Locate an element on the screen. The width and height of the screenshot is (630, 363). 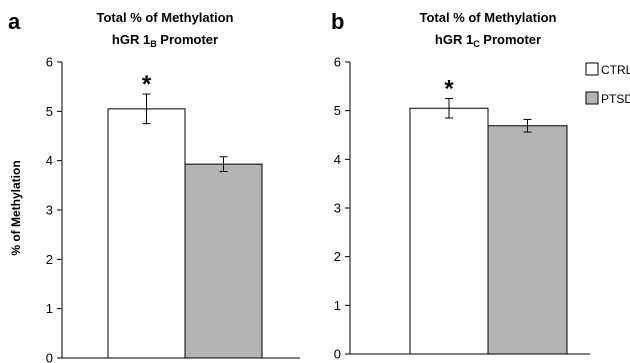
panel-a-title-main: hGR 1 is located at coordinates (131, 39).